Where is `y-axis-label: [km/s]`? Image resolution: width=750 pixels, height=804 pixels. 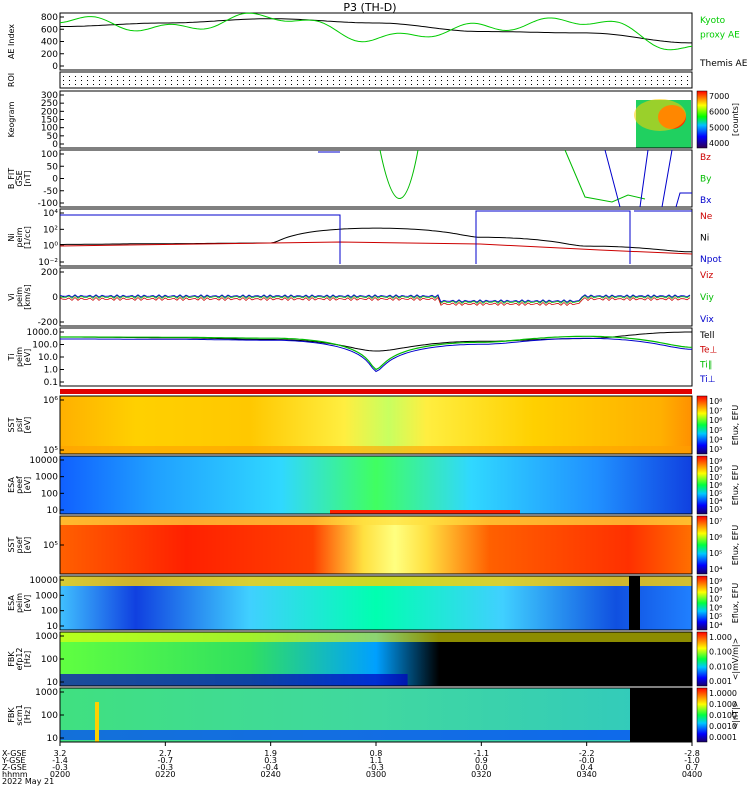
y-axis-label: [km/s] is located at coordinates (27, 297).